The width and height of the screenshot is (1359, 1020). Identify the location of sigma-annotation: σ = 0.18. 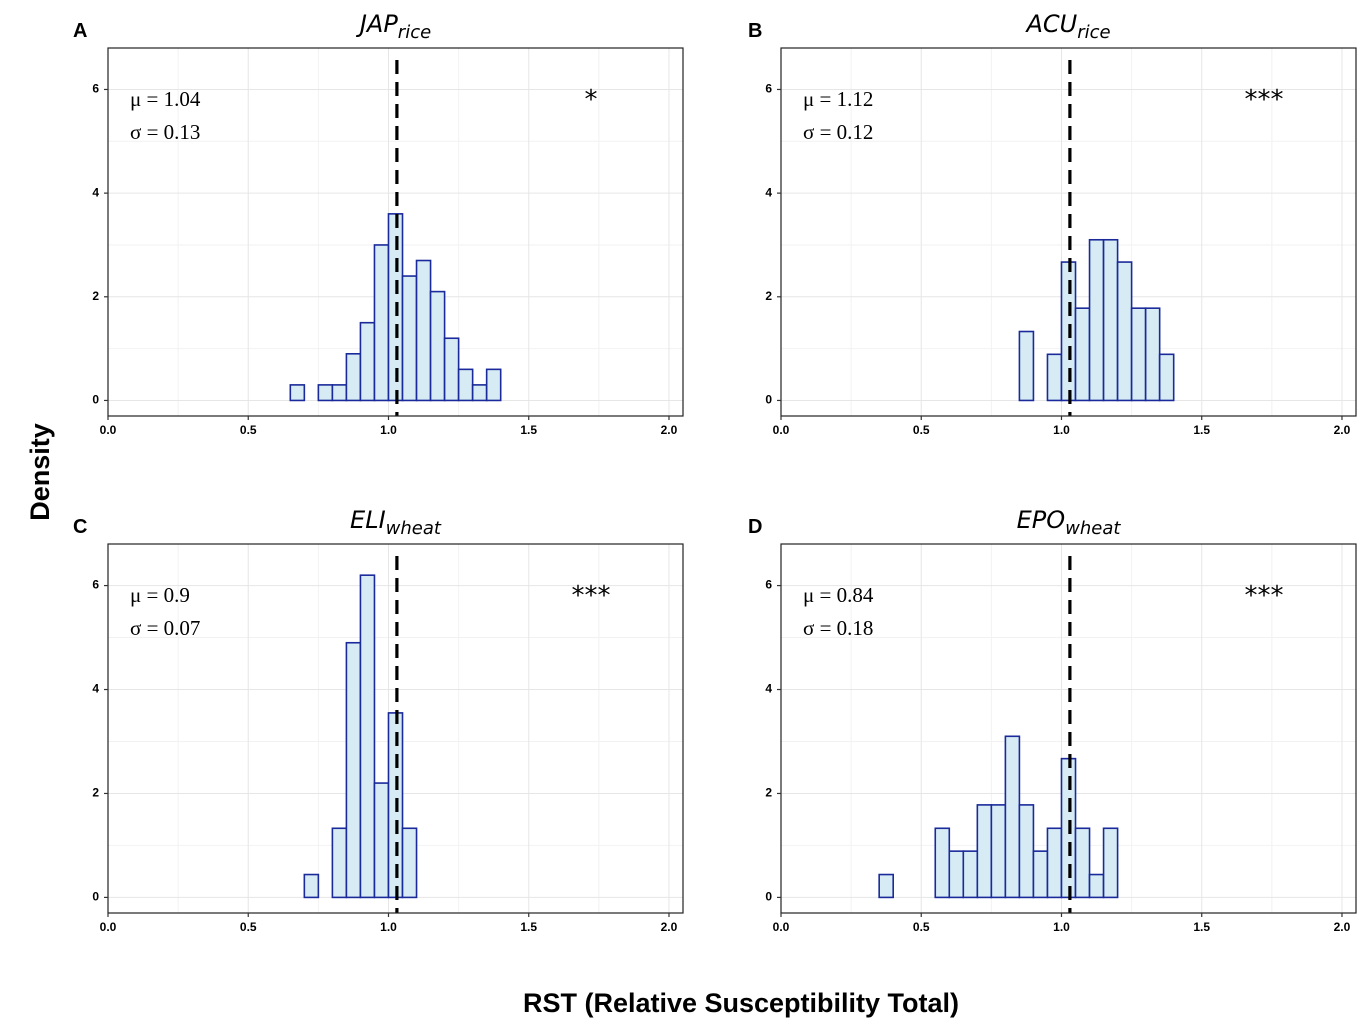
(838, 628).